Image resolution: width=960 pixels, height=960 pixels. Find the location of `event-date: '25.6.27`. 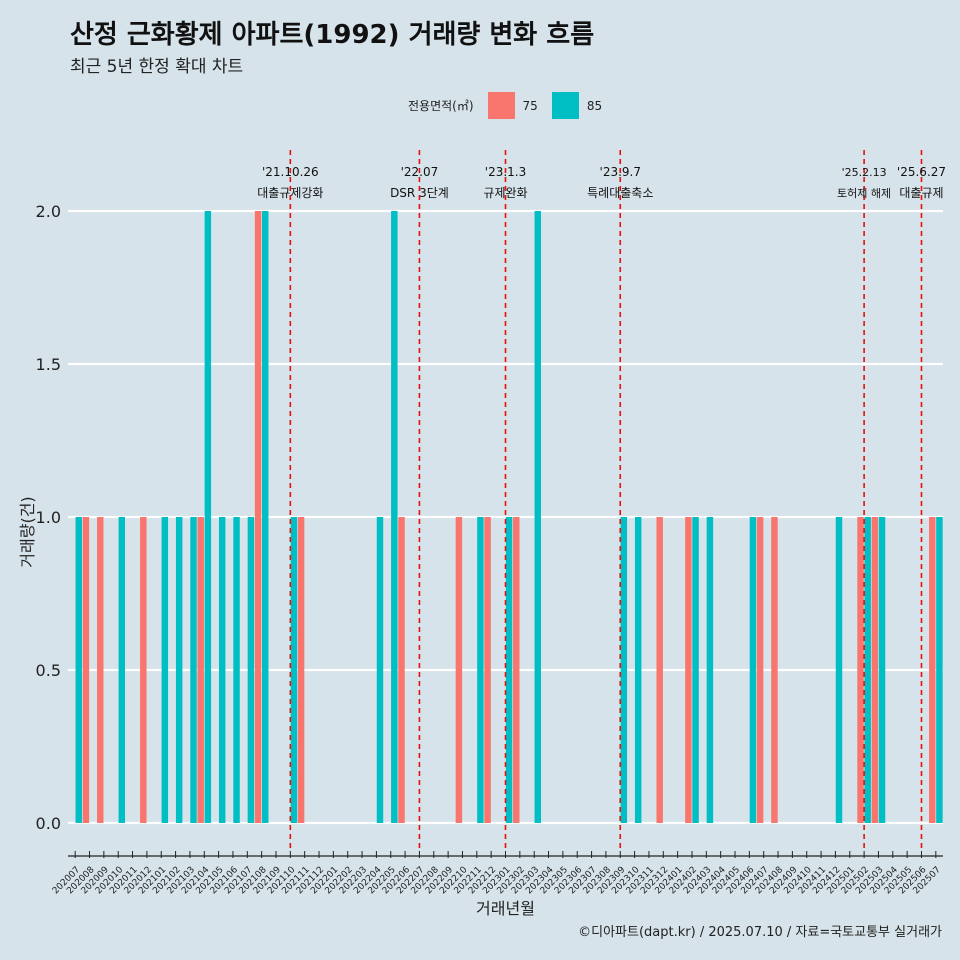

event-date: '25.6.27 is located at coordinates (921, 172).